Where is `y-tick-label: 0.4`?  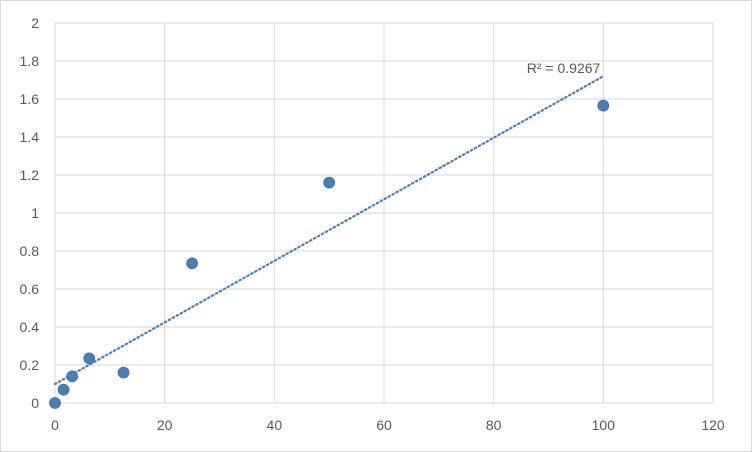
y-tick-label: 0.4 is located at coordinates (30, 327).